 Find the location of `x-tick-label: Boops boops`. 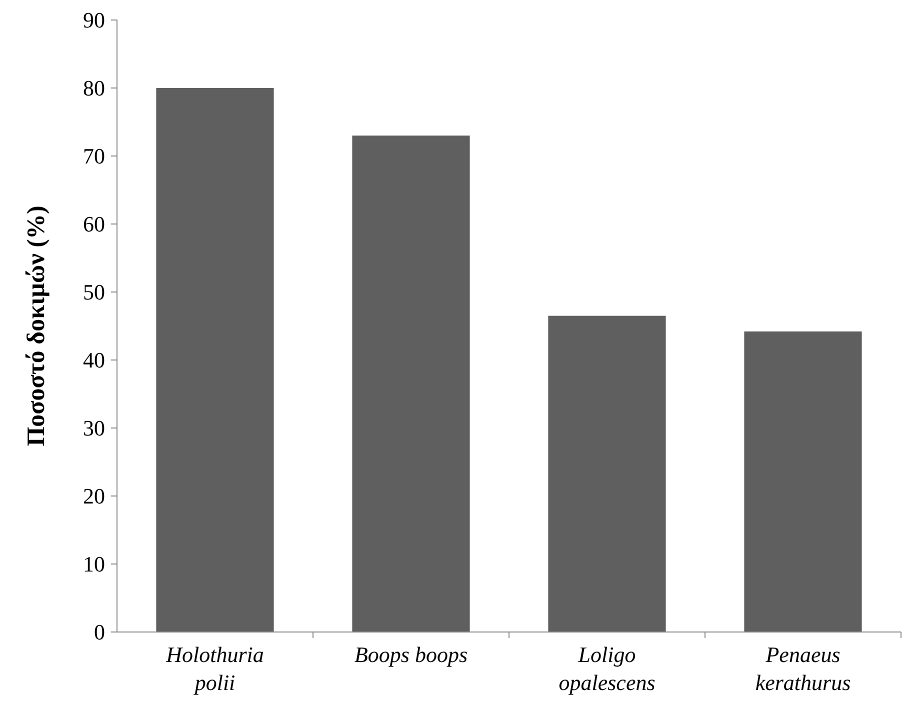

x-tick-label: Boops boops is located at coordinates (411, 654).